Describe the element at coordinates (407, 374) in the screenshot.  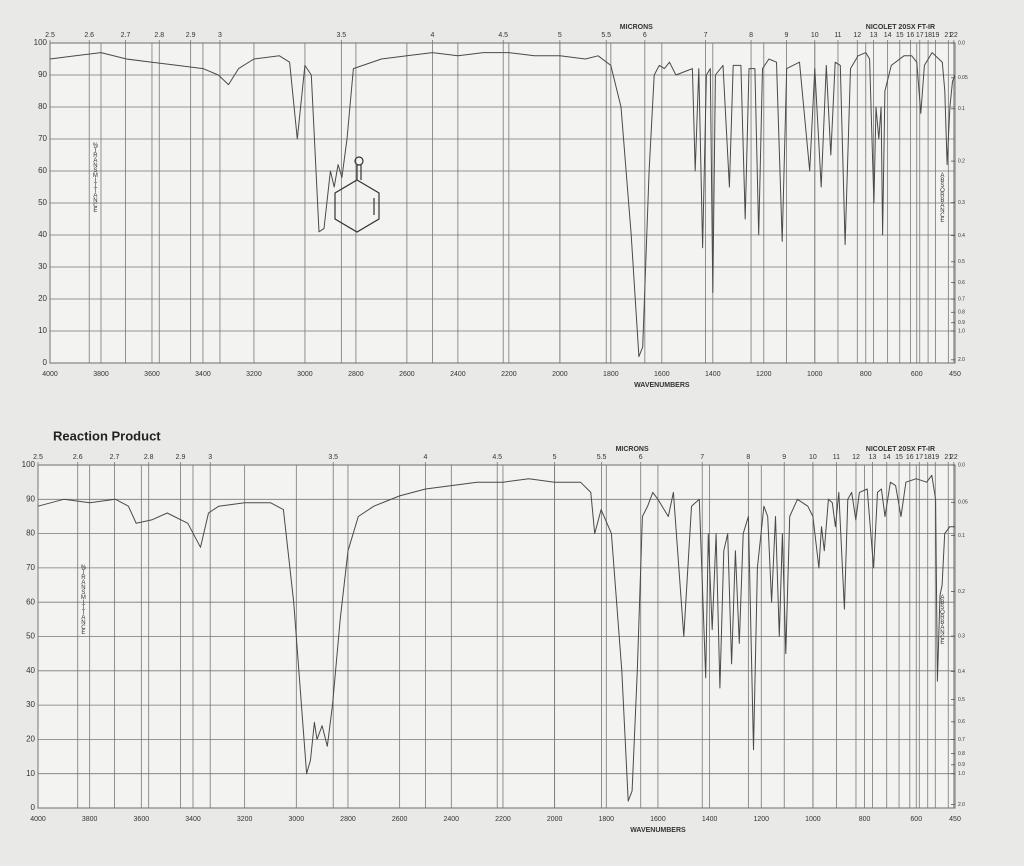
I see `x-tick-label: 2600` at that location.